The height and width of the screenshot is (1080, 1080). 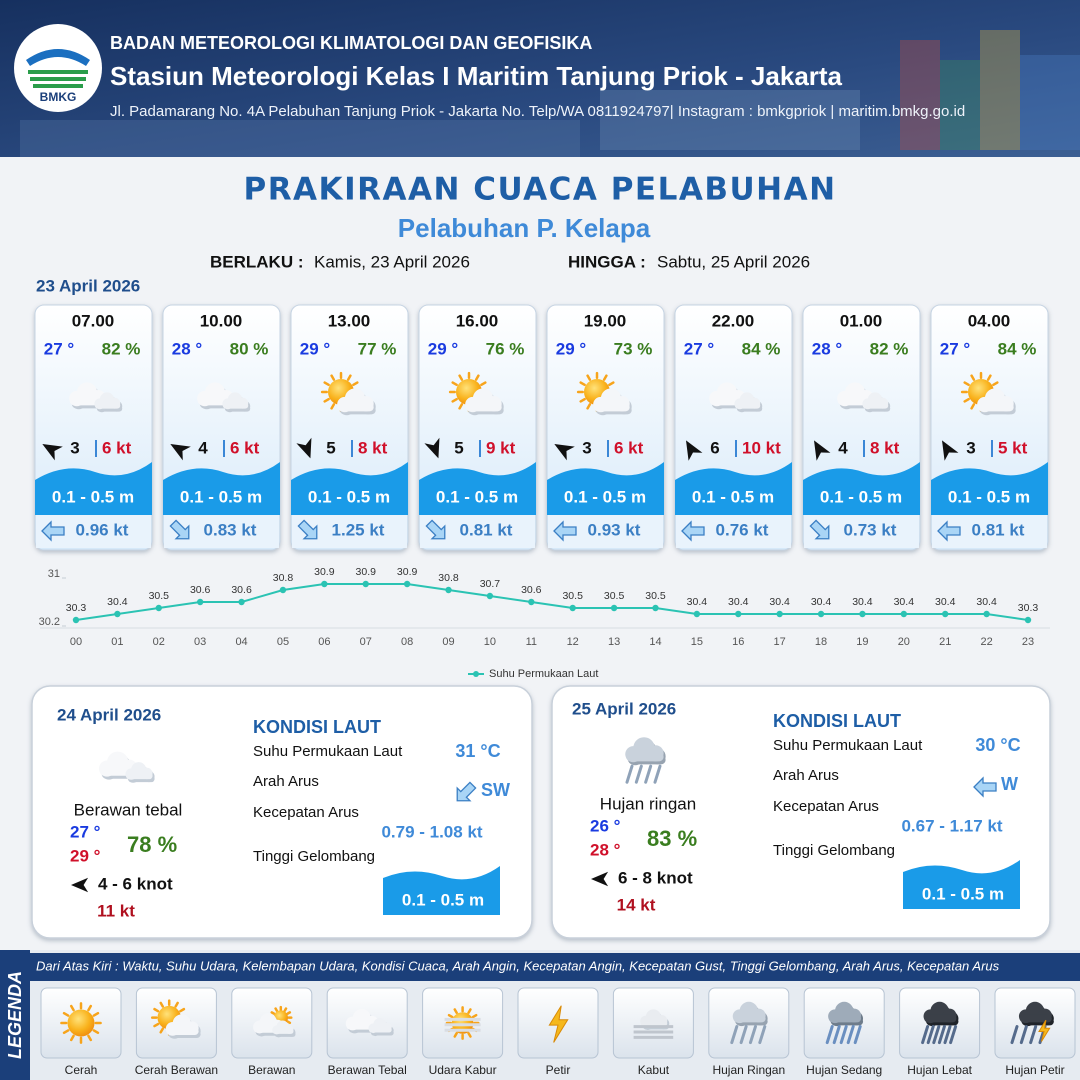 I want to click on legend-label: Suhu Permukaan Laut, so click(x=543, y=674).